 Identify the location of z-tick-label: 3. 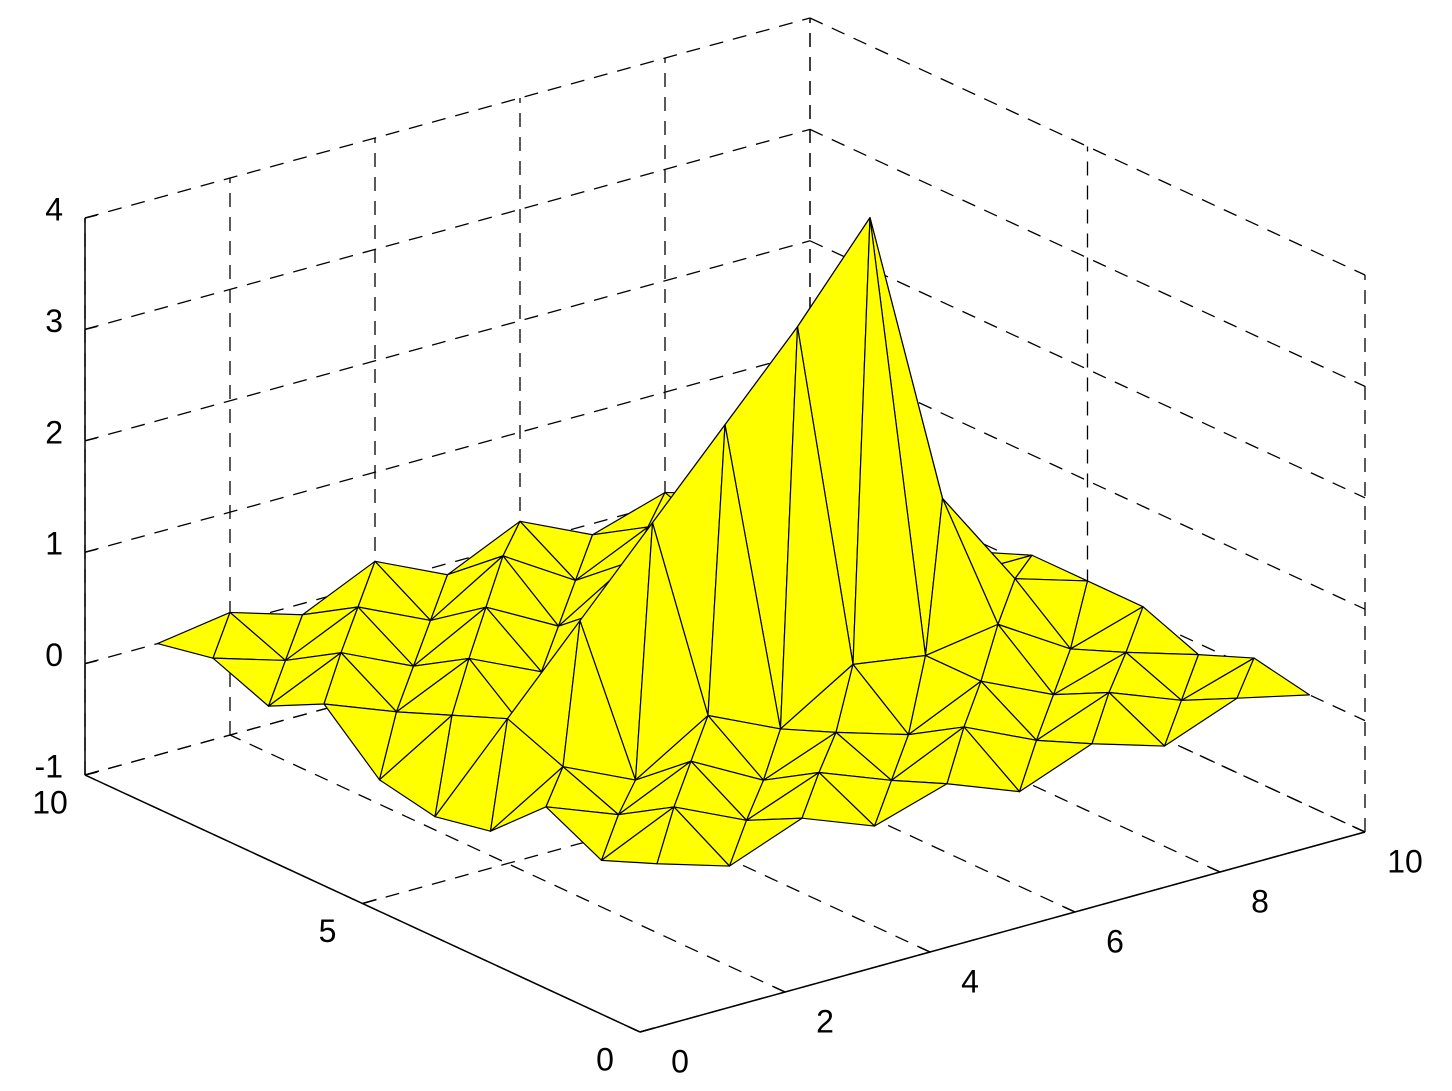
(54, 321).